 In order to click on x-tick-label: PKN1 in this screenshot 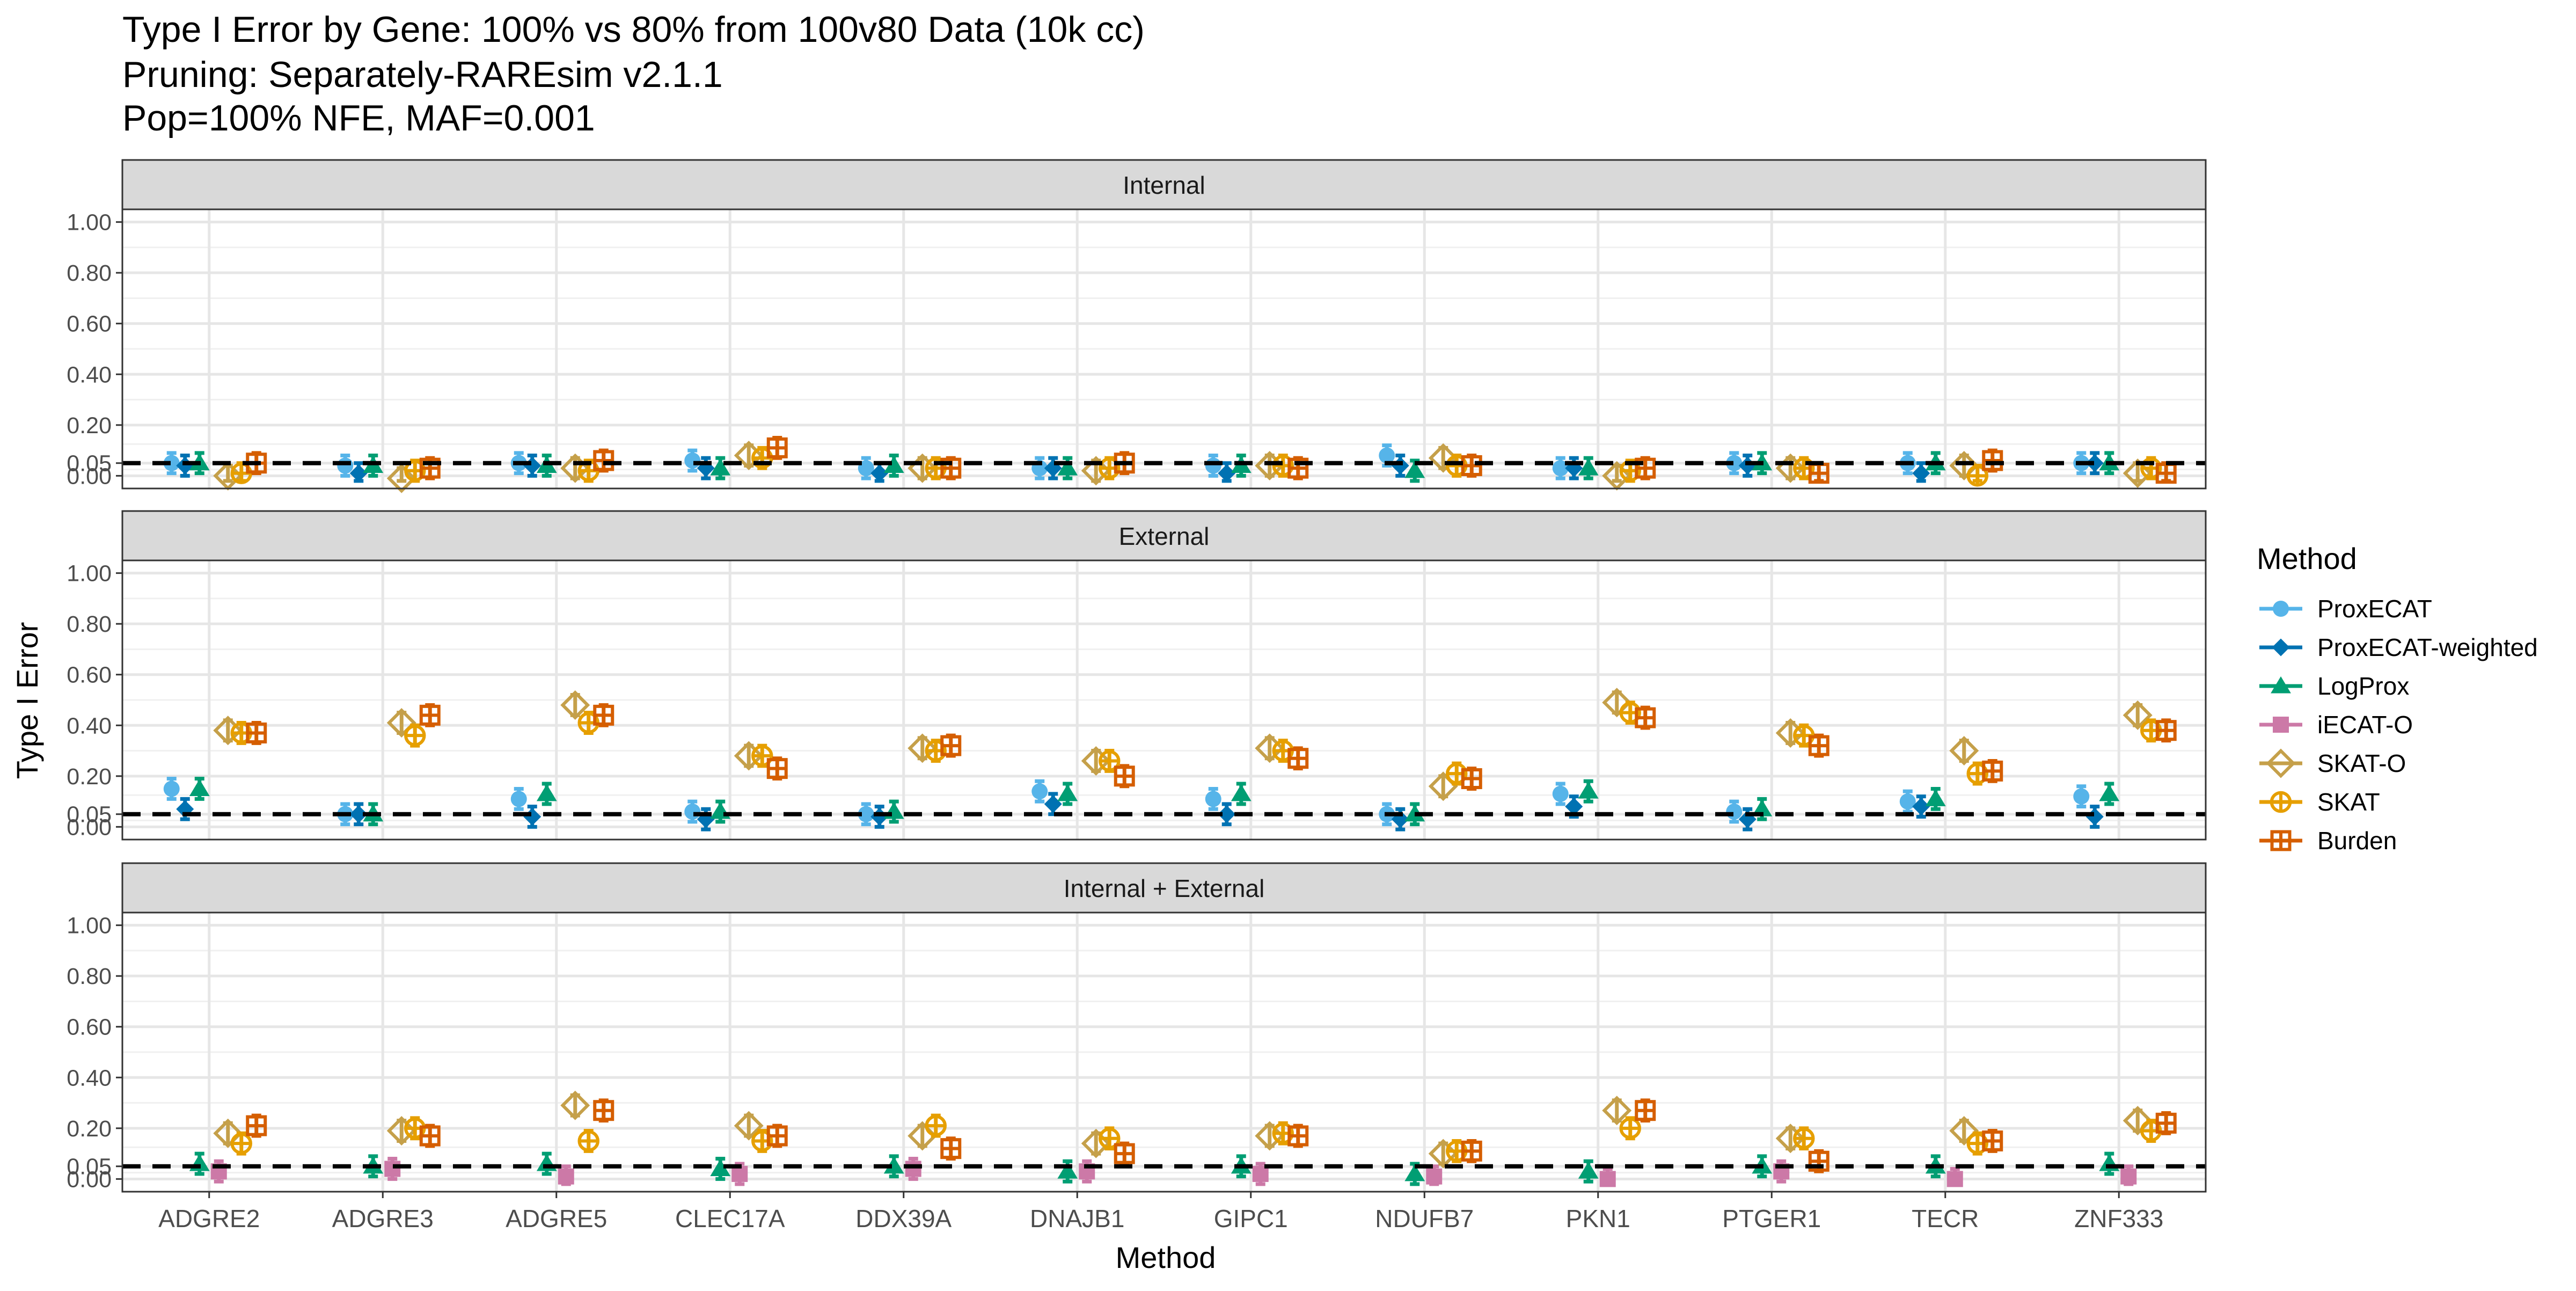, I will do `click(1598, 1219)`.